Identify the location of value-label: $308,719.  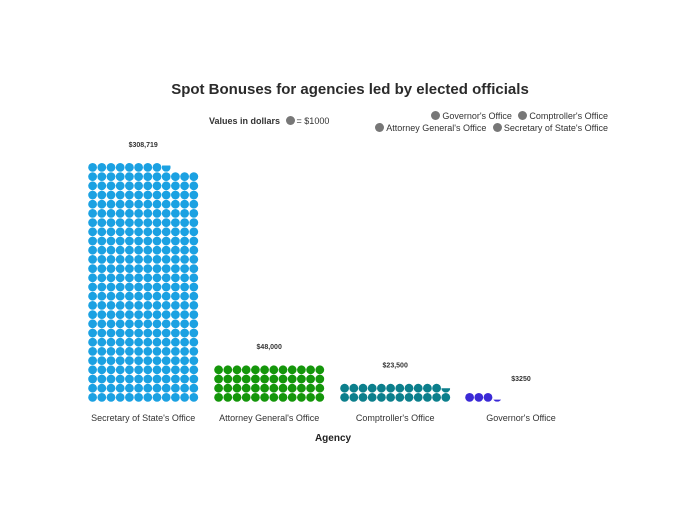
(143, 145).